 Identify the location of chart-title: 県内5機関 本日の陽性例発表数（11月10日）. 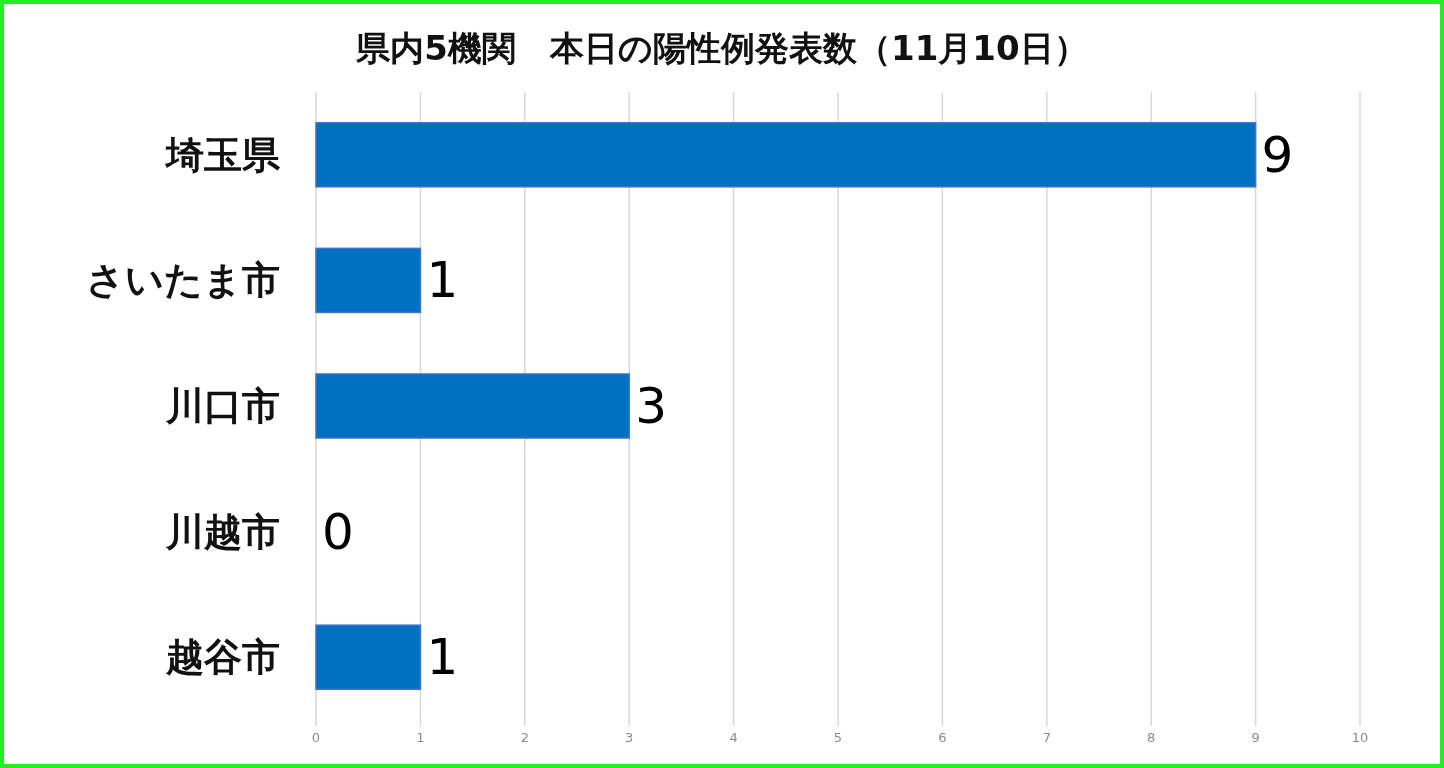
(721, 48).